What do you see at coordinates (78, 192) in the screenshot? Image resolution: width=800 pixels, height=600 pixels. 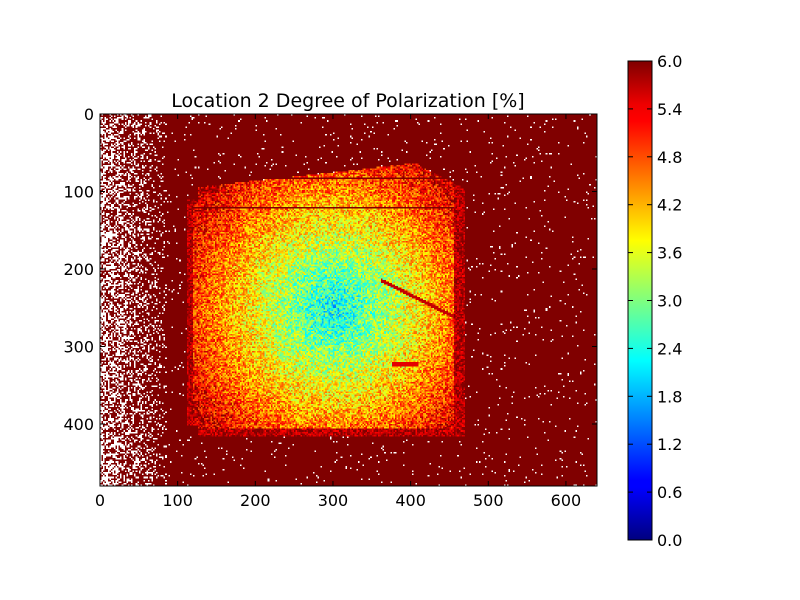 I see `y-tick-label: 100` at bounding box center [78, 192].